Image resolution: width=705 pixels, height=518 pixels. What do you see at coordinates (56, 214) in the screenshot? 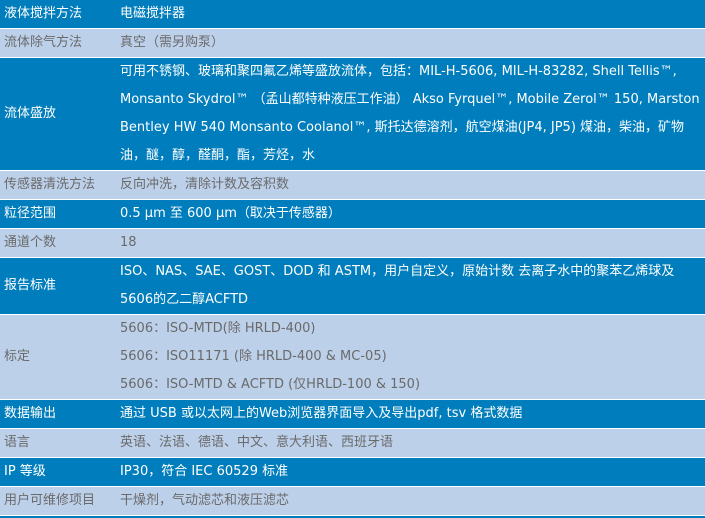
I see `spec-label: 粒径范围` at bounding box center [56, 214].